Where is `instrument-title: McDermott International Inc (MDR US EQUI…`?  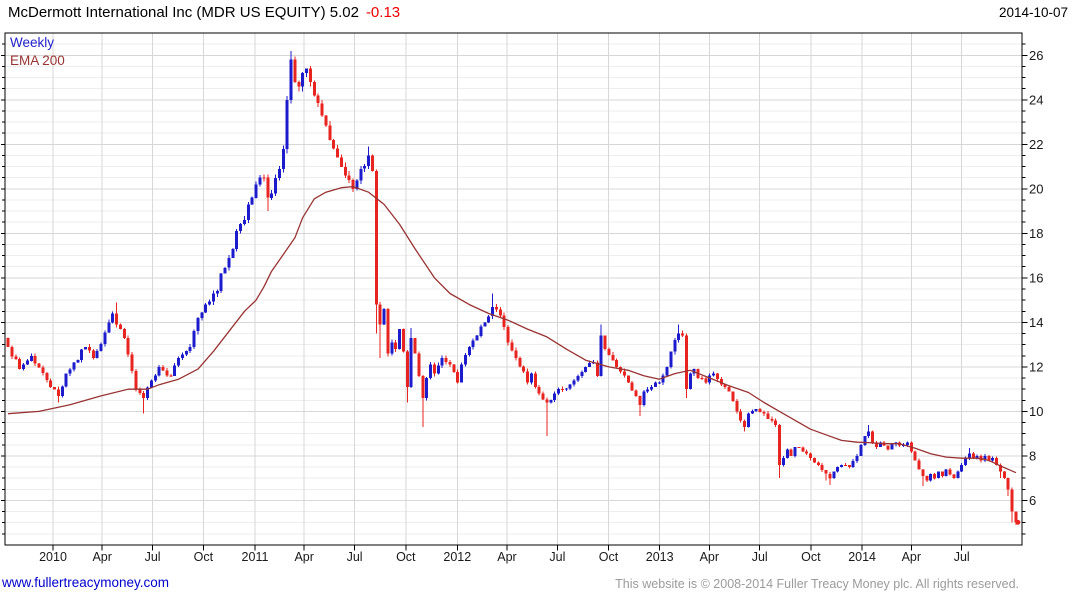 instrument-title: McDermott International Inc (MDR US EQUI… is located at coordinates (183, 12).